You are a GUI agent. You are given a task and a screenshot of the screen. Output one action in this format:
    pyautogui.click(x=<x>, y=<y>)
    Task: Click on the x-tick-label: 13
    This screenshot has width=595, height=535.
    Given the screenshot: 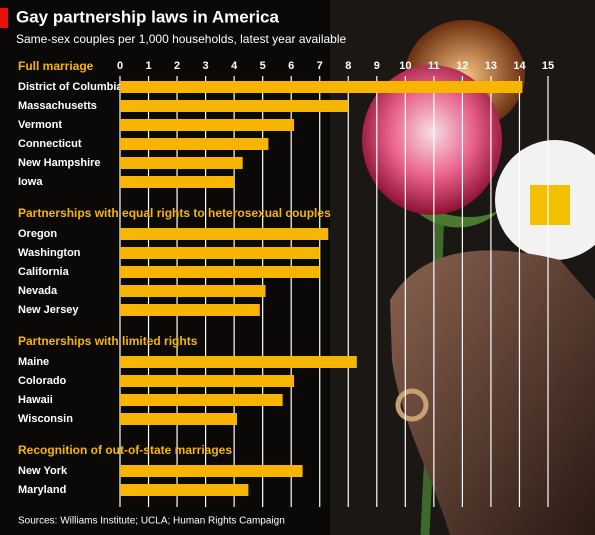 What is the action you would take?
    pyautogui.click(x=491, y=66)
    